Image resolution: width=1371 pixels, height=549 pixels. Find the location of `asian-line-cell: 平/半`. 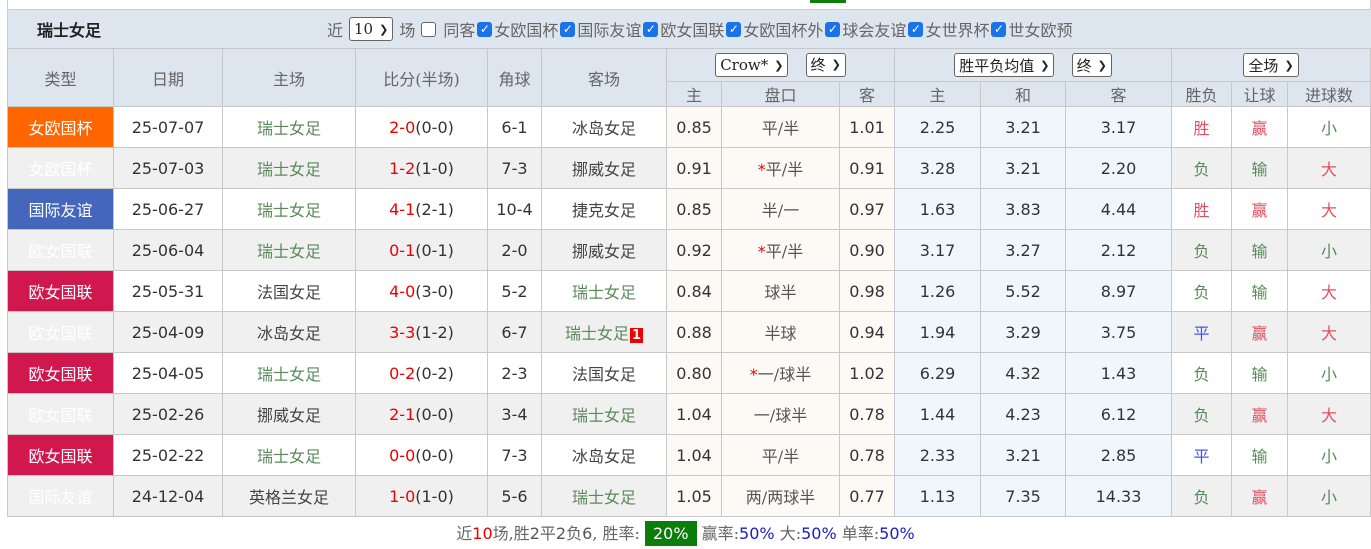

asian-line-cell: 平/半 is located at coordinates (780, 127).